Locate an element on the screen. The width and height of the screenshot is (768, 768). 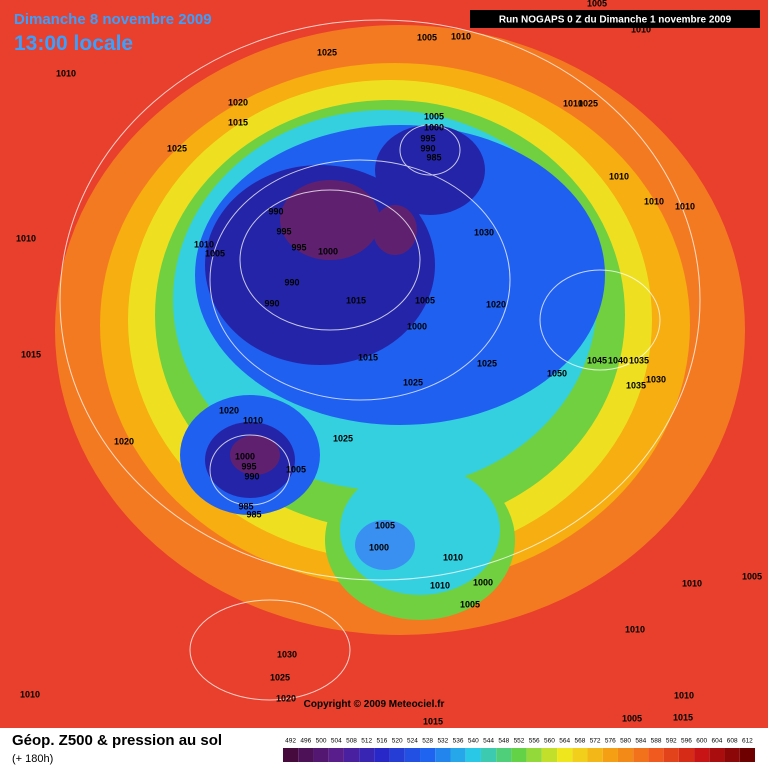
scale-label: 588 is located at coordinates (656, 741).